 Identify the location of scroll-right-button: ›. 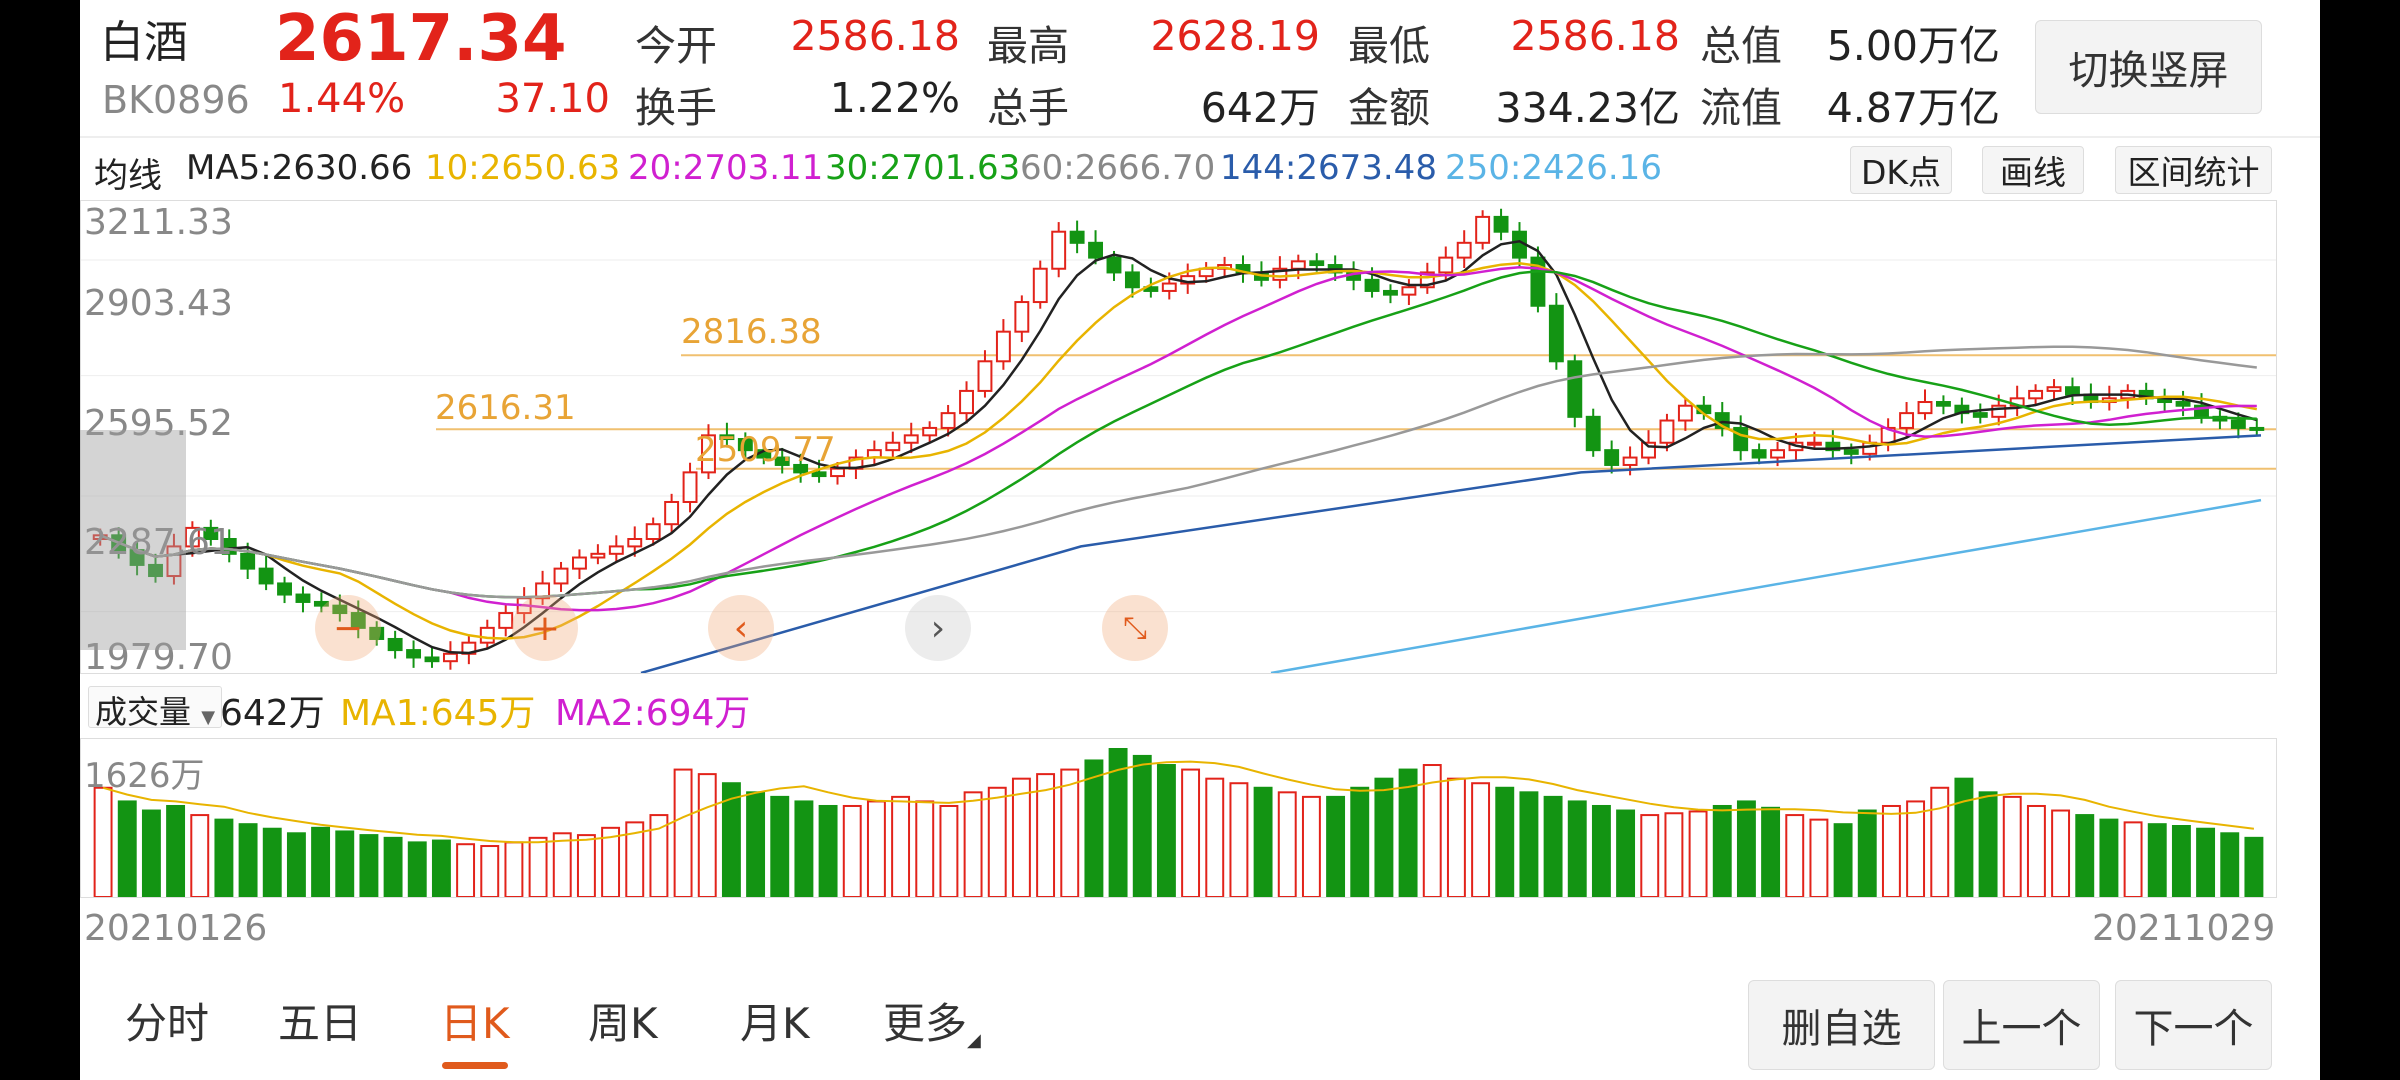
(938, 628).